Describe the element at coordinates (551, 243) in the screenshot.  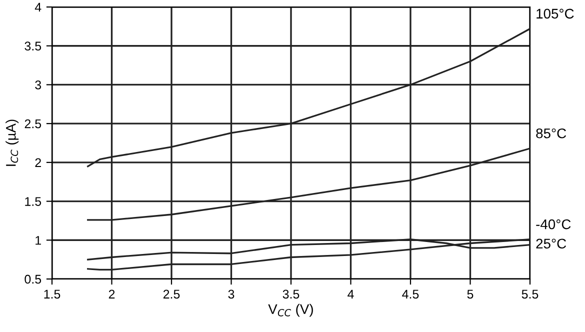
I see `series-label: 25°C` at that location.